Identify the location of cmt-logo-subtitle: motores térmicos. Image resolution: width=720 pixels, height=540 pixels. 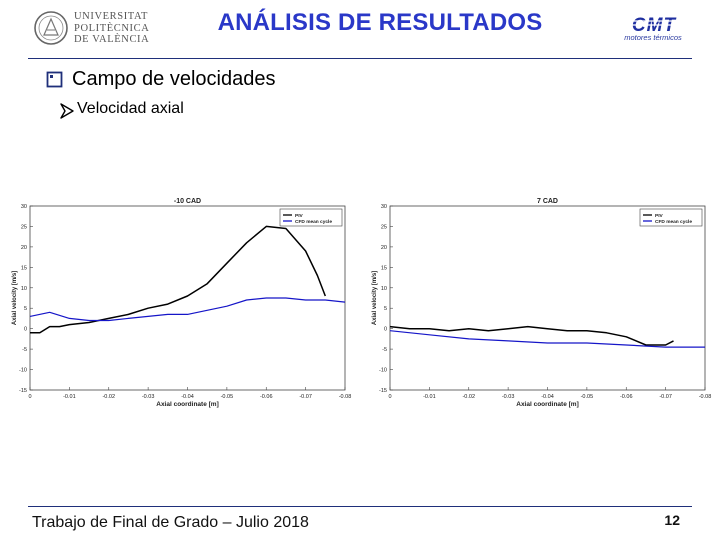
(653, 37).